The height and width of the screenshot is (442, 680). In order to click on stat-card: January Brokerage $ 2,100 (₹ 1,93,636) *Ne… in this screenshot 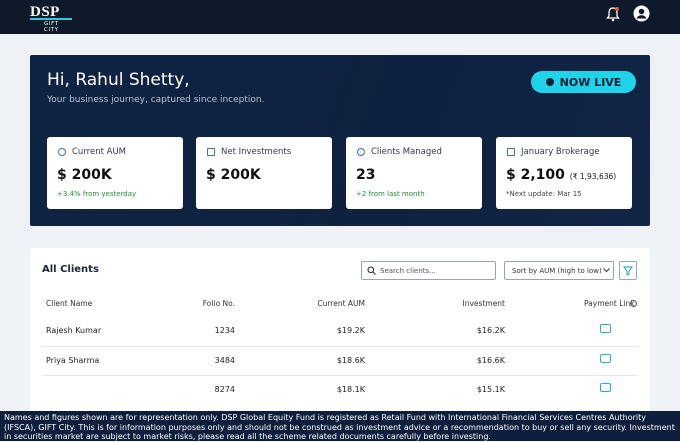, I will do `click(564, 173)`.